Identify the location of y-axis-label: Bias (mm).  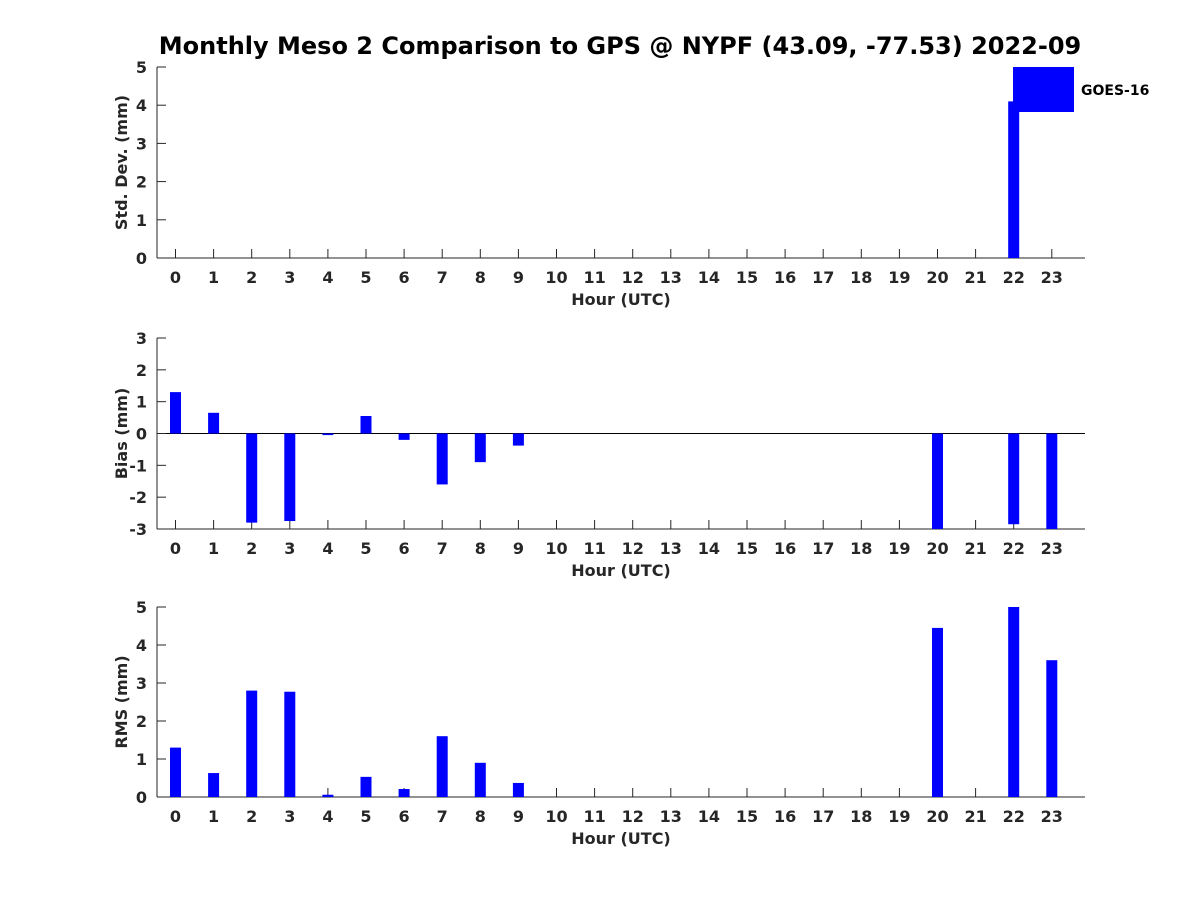
(121, 434).